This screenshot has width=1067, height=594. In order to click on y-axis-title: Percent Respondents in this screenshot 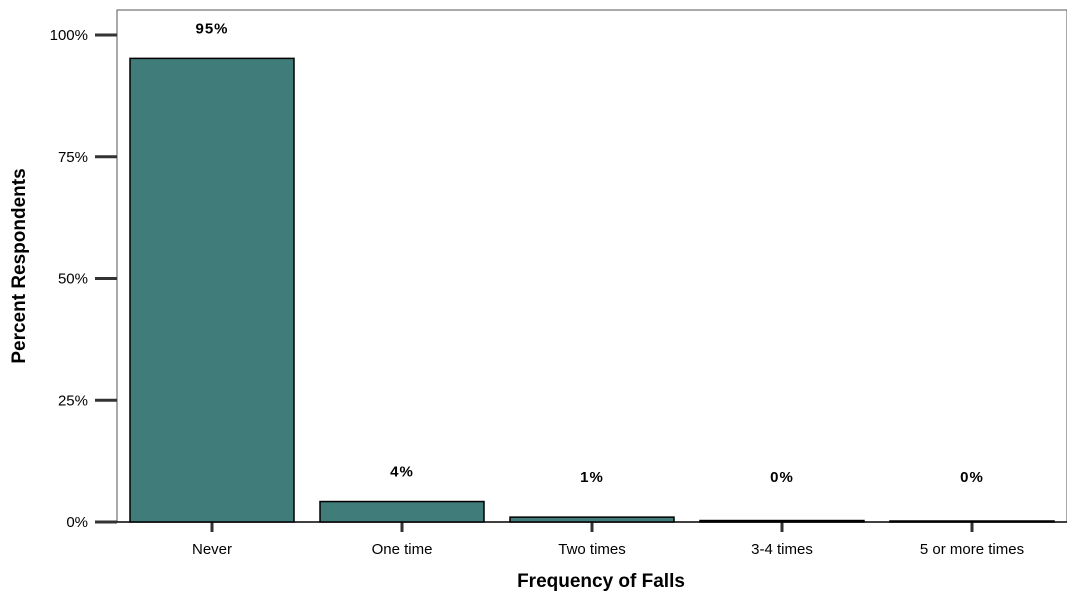, I will do `click(19, 265)`.